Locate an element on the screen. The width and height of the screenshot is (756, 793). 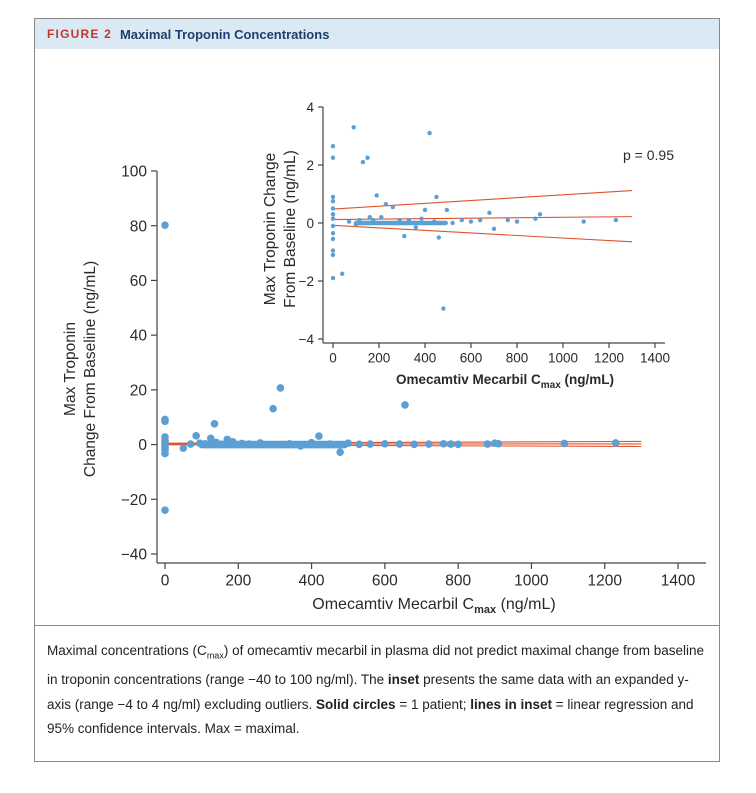
inset-p-value: p = 0.95 is located at coordinates (648, 155).